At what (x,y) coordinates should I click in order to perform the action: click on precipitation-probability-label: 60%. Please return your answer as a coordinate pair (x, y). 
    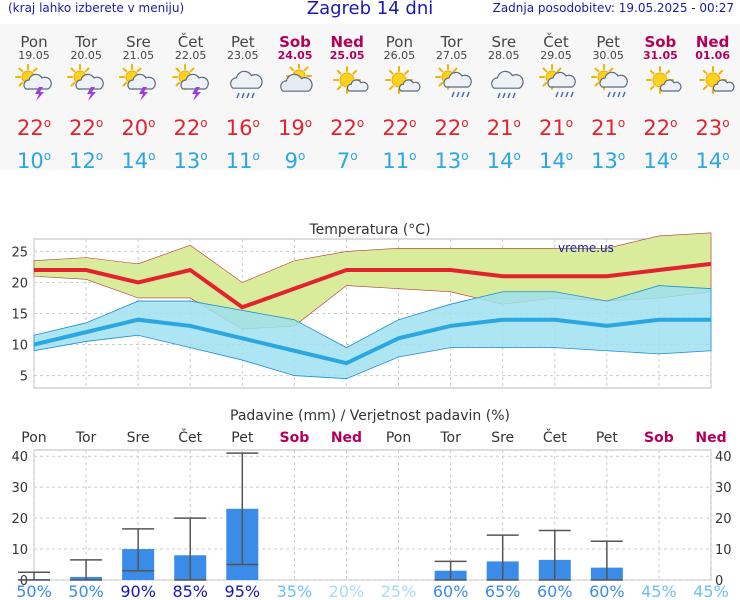
    Looking at the image, I should click on (555, 591).